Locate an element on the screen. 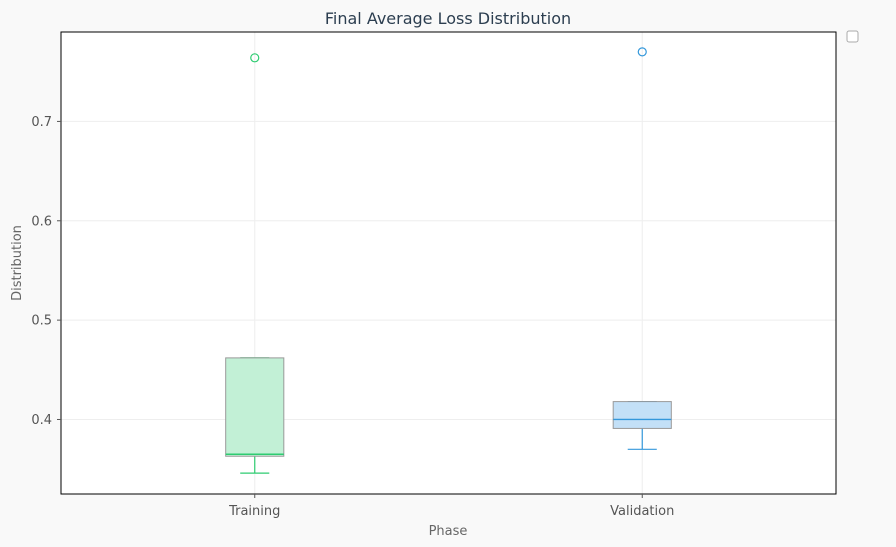 The image size is (896, 547). y-tick-label: 0.4 is located at coordinates (41, 420).